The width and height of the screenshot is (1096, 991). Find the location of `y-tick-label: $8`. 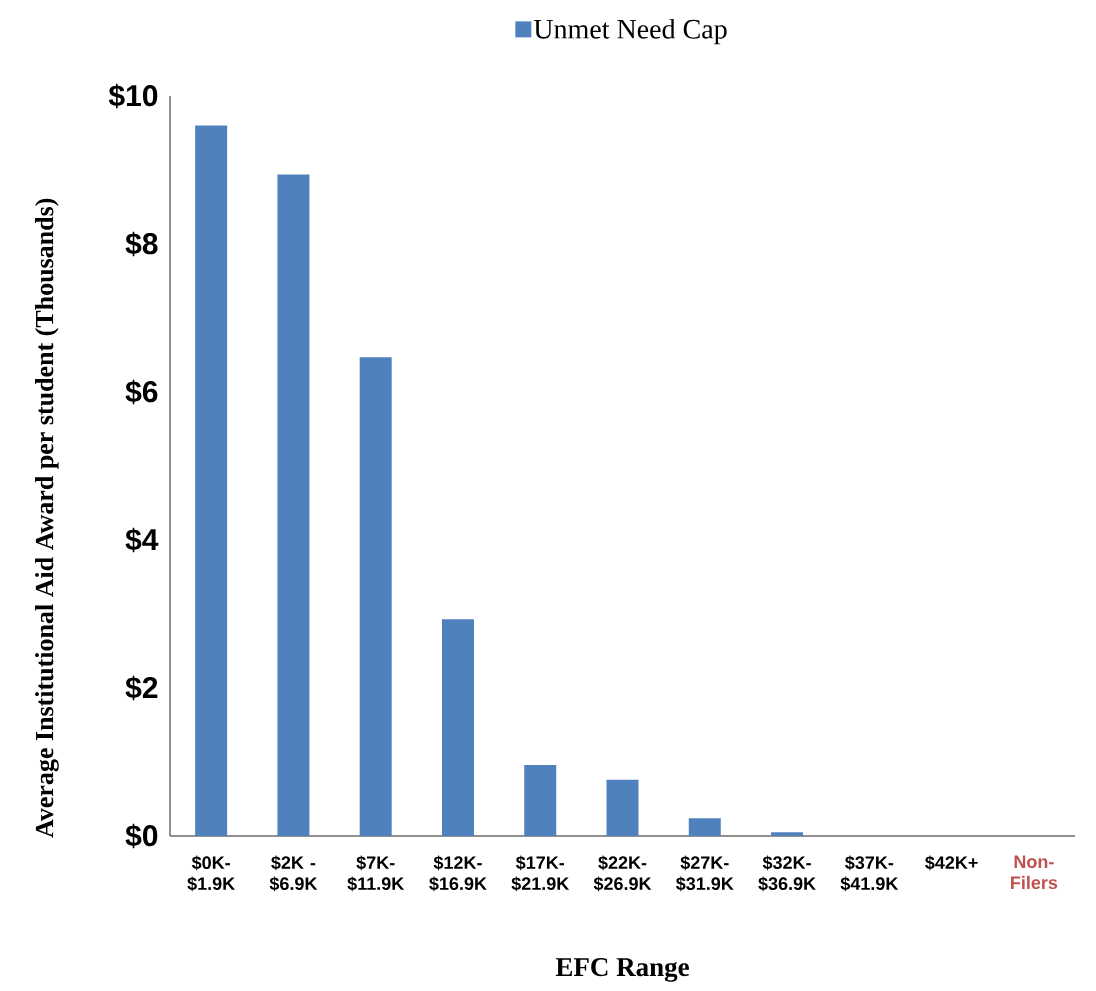

y-tick-label: $8 is located at coordinates (141, 244).